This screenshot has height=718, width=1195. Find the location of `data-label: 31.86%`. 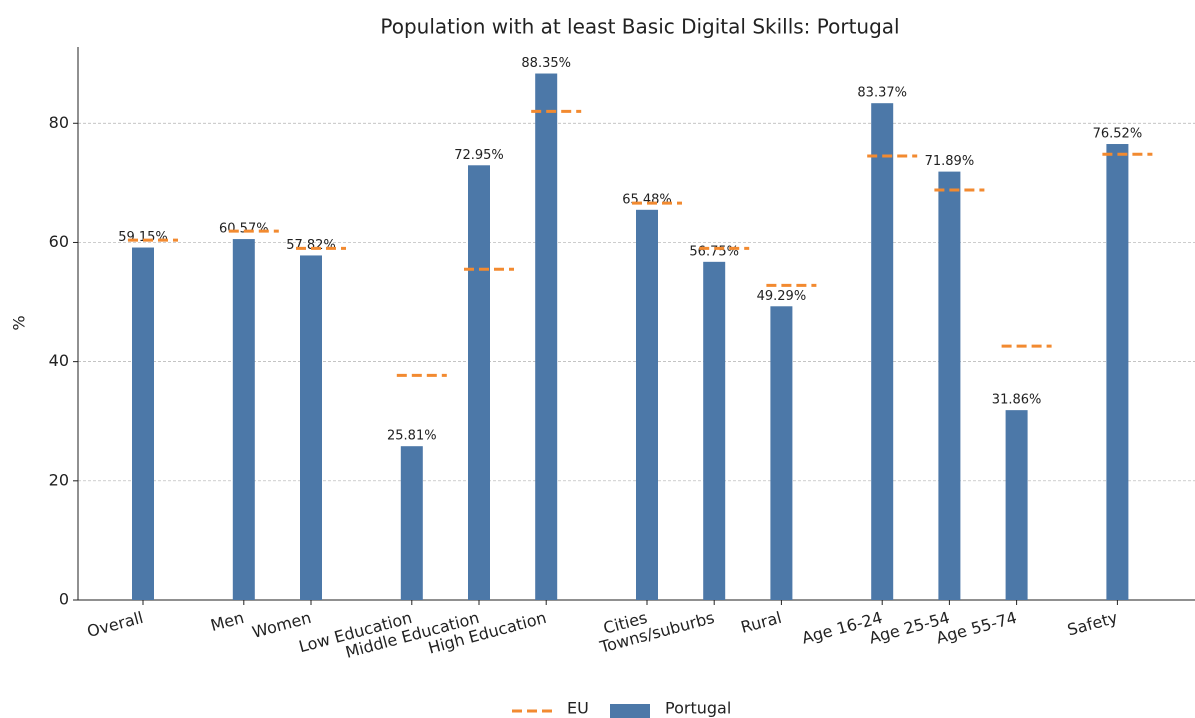

data-label: 31.86% is located at coordinates (1017, 400).